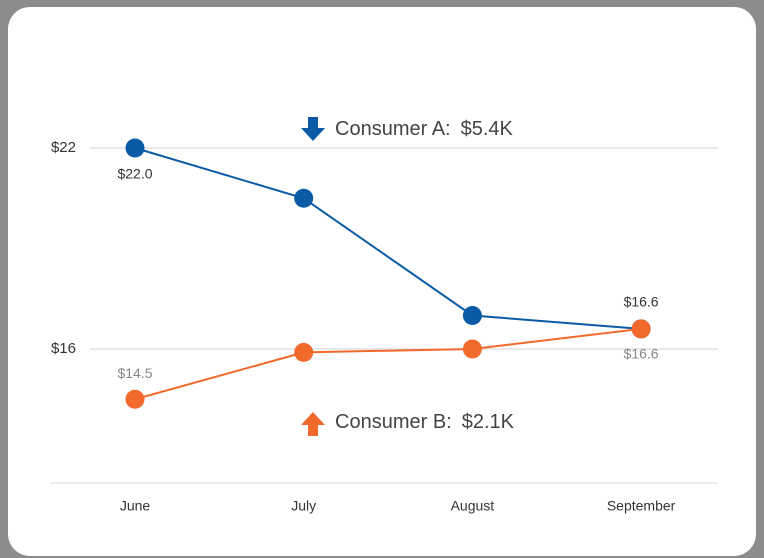 The image size is (764, 558). I want to click on annotation-value: $2.1K, so click(488, 422).